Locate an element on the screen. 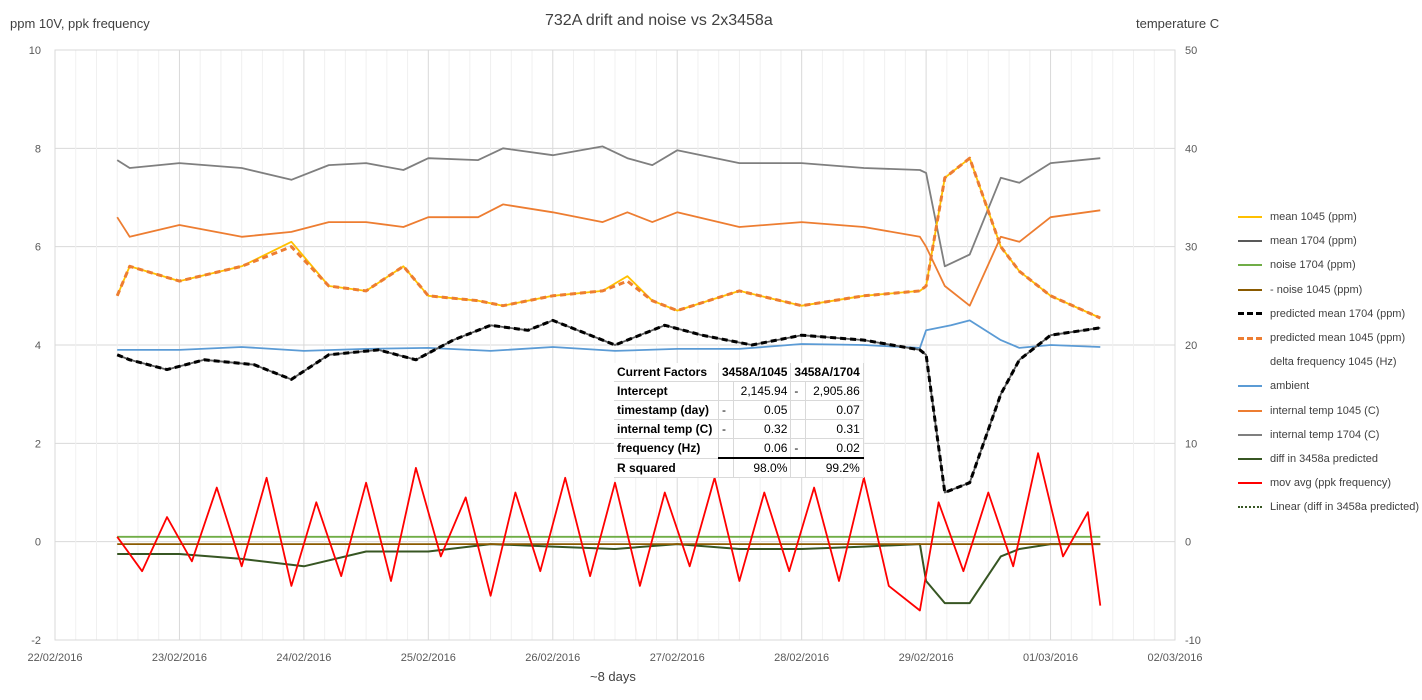 Image resolution: width=1422 pixels, height=700 pixels. legend-item: delta frequency 1045 (Hz) is located at coordinates (1330, 362).